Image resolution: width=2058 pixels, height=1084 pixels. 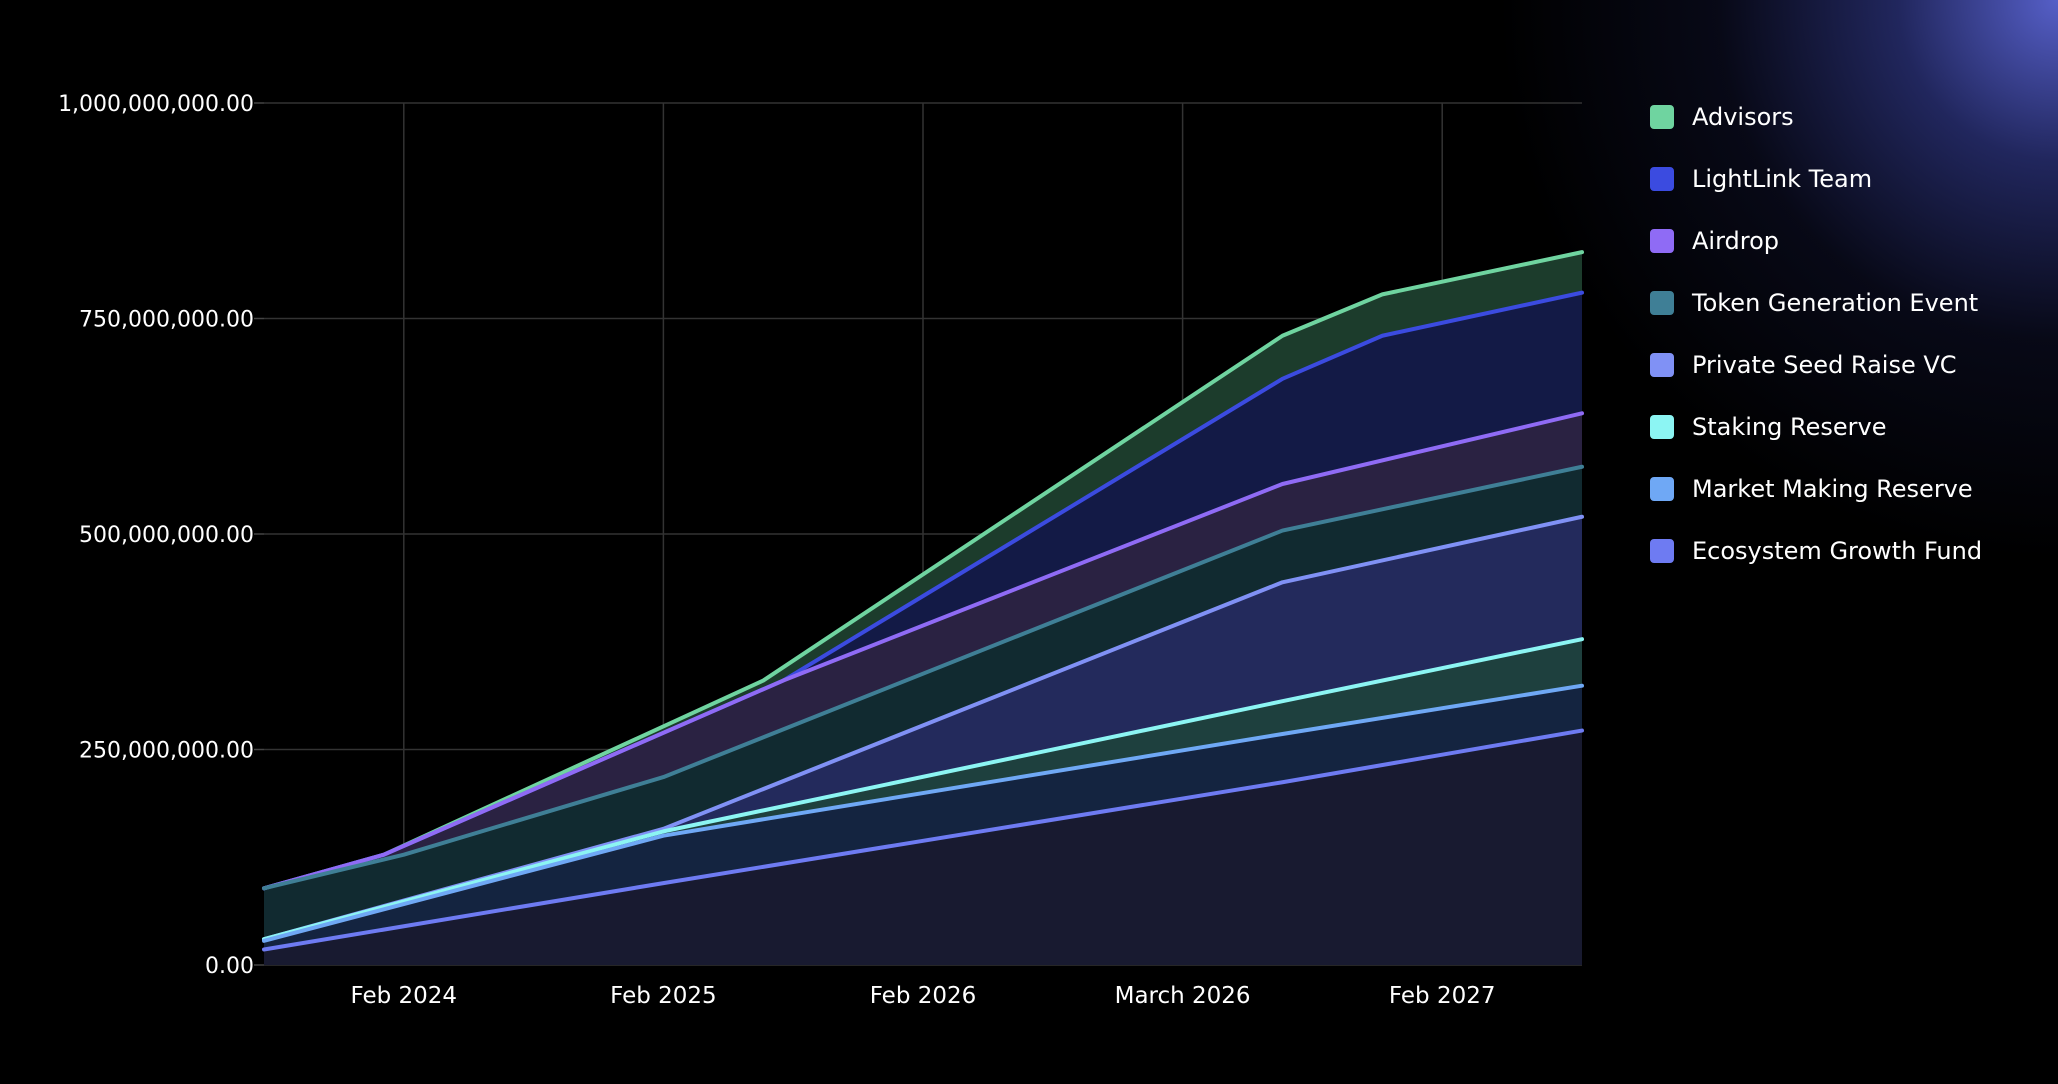 What do you see at coordinates (1832, 489) in the screenshot?
I see `legend-label-market-making-reserve: Market Making Reserve` at bounding box center [1832, 489].